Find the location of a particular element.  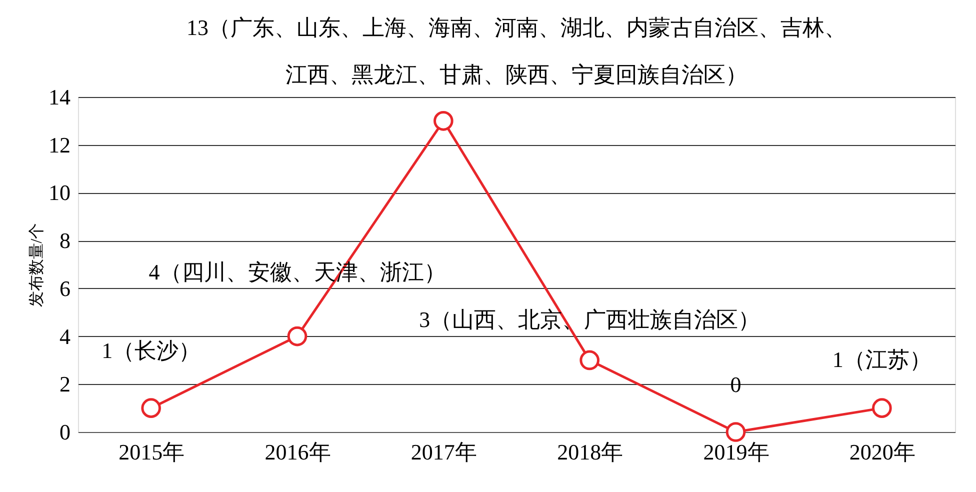

annotation: 1（江苏） is located at coordinates (882, 359).